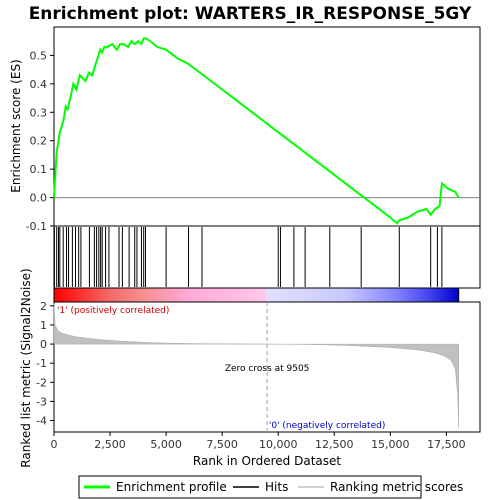  I want to click on positive-correlation-label: '1' (positively correlated), so click(113, 311).